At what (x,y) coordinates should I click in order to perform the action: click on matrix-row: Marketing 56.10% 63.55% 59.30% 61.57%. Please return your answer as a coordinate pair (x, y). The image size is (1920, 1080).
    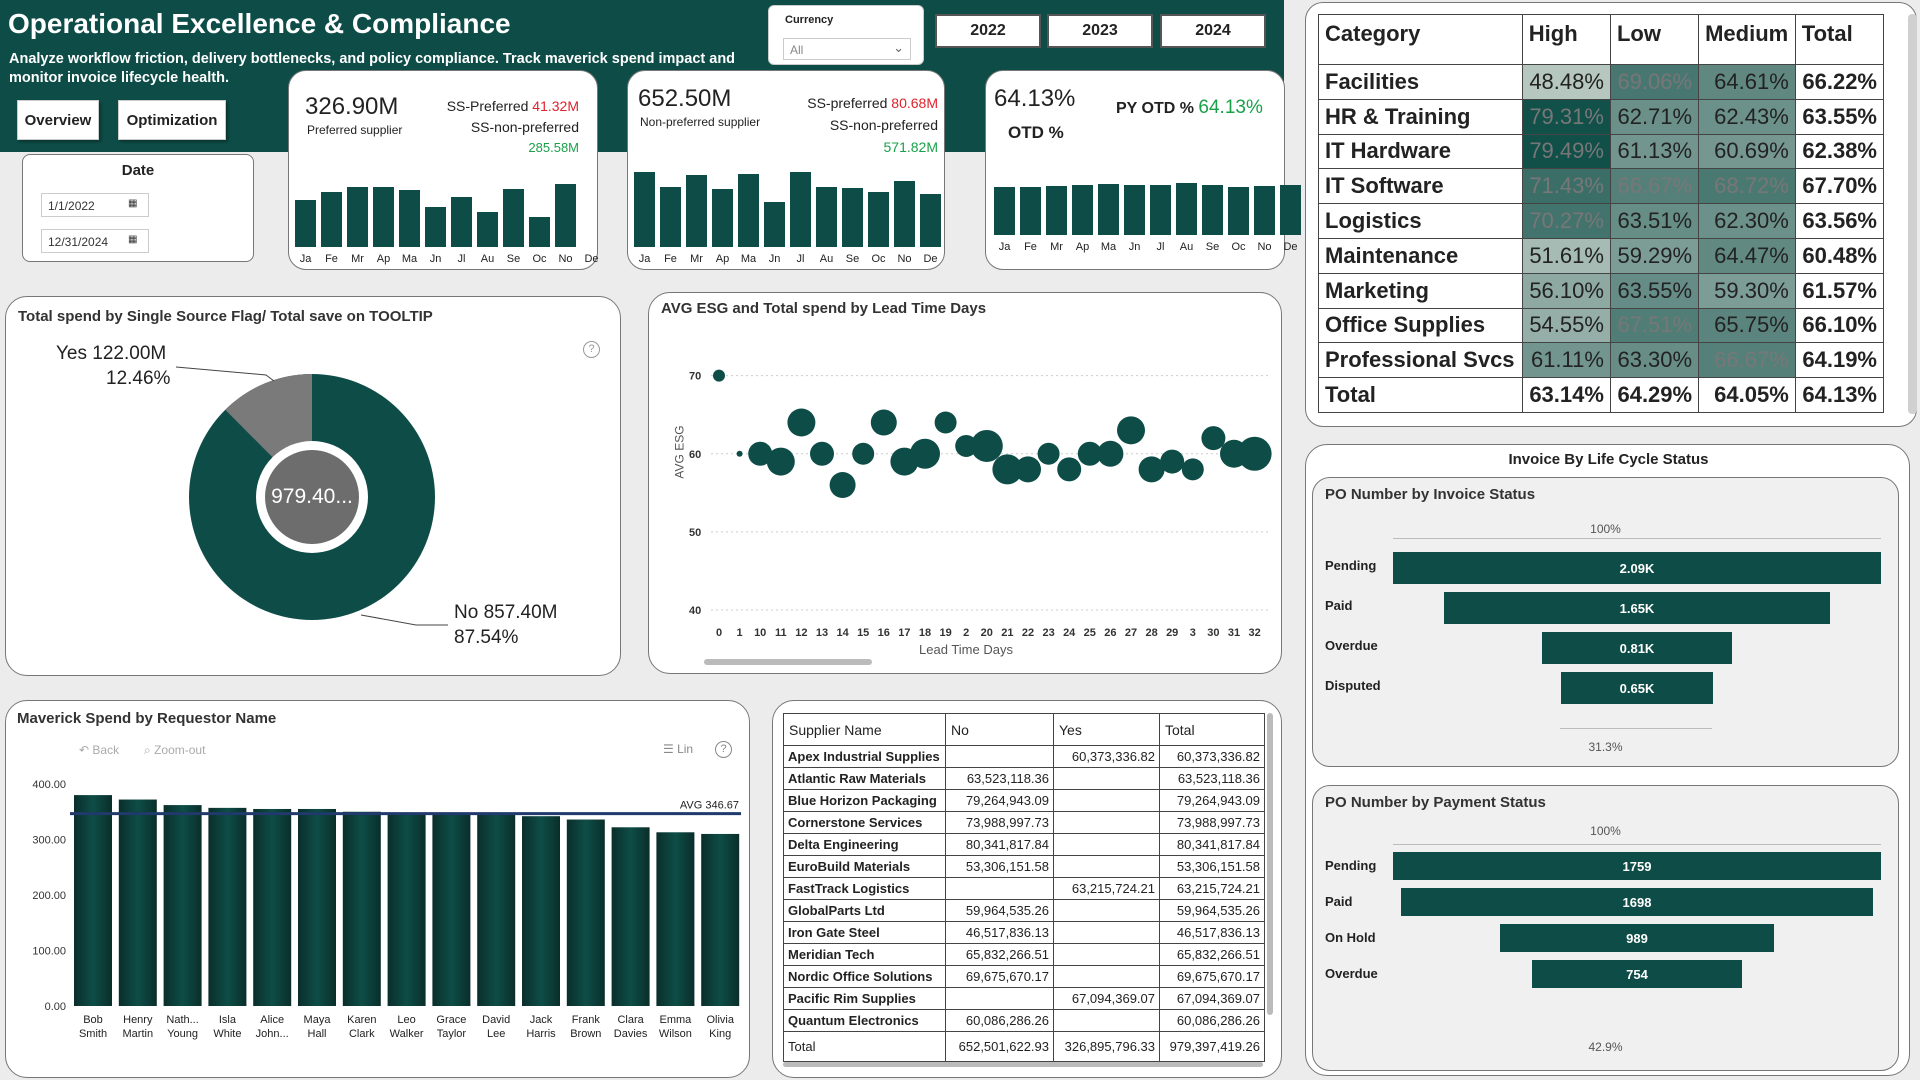
    Looking at the image, I should click on (1601, 290).